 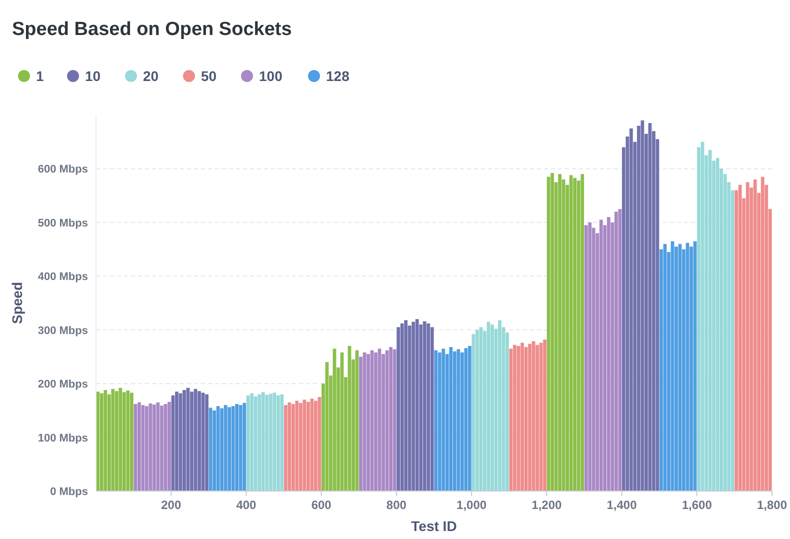 What do you see at coordinates (63, 330) in the screenshot?
I see `y-tick-label: 300 Mbps` at bounding box center [63, 330].